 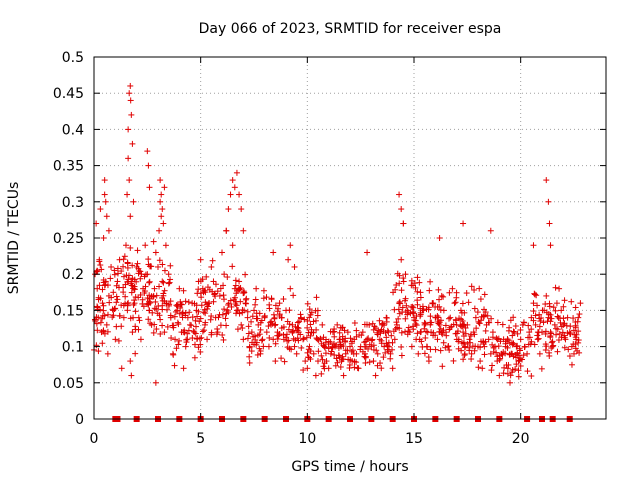 What do you see at coordinates (73, 130) in the screenshot?
I see `y-tick-label: 0.4` at bounding box center [73, 130].